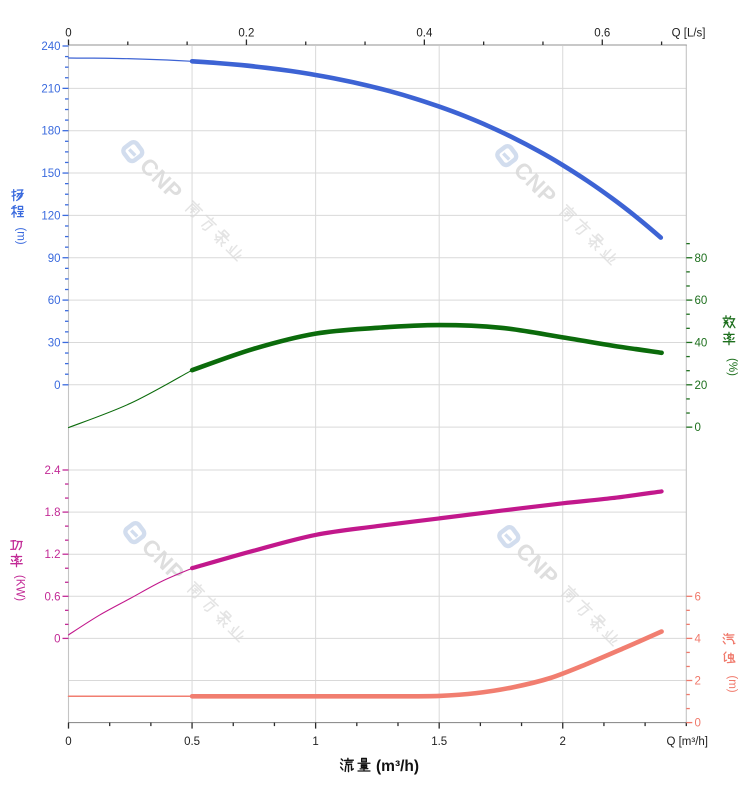 The height and width of the screenshot is (797, 752). I want to click on svg-text: (m³/h), so click(397, 766).